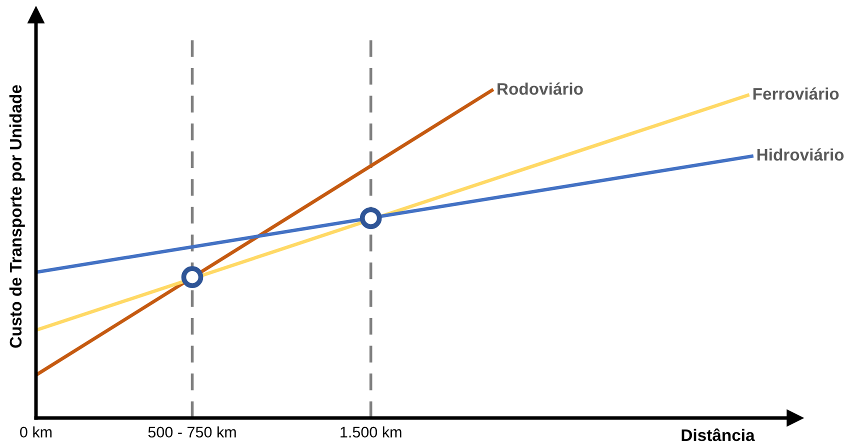 This screenshot has width=862, height=444. Describe the element at coordinates (192, 432) in the screenshot. I see `x-tick-label: 500 - 750 km` at that location.